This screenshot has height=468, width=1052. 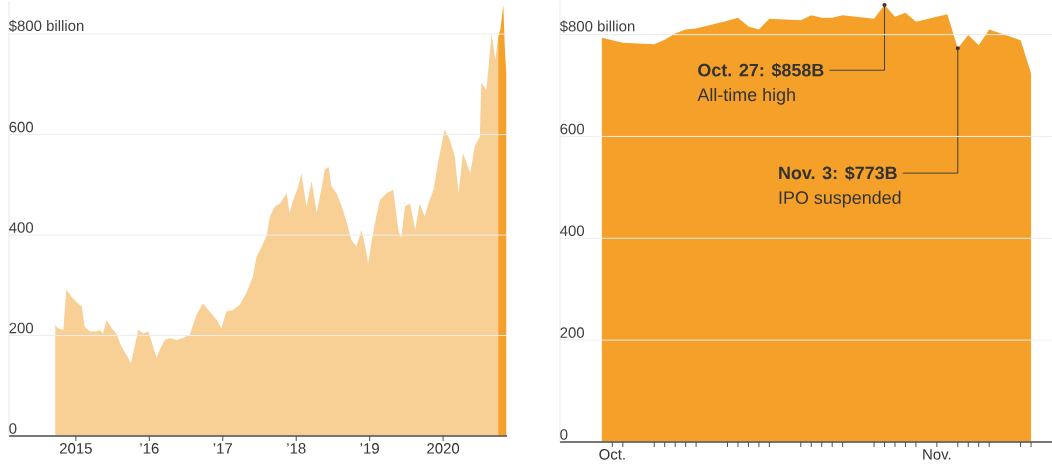 I want to click on x-tick-label: ’19, so click(x=369, y=448).